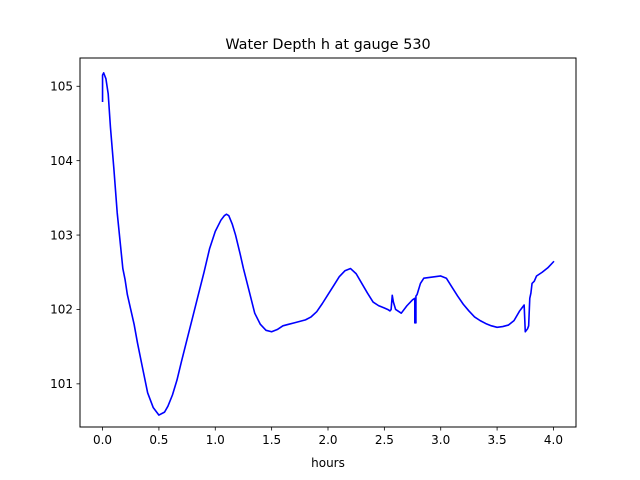  What do you see at coordinates (328, 463) in the screenshot?
I see `x-axis-label: hours` at bounding box center [328, 463].